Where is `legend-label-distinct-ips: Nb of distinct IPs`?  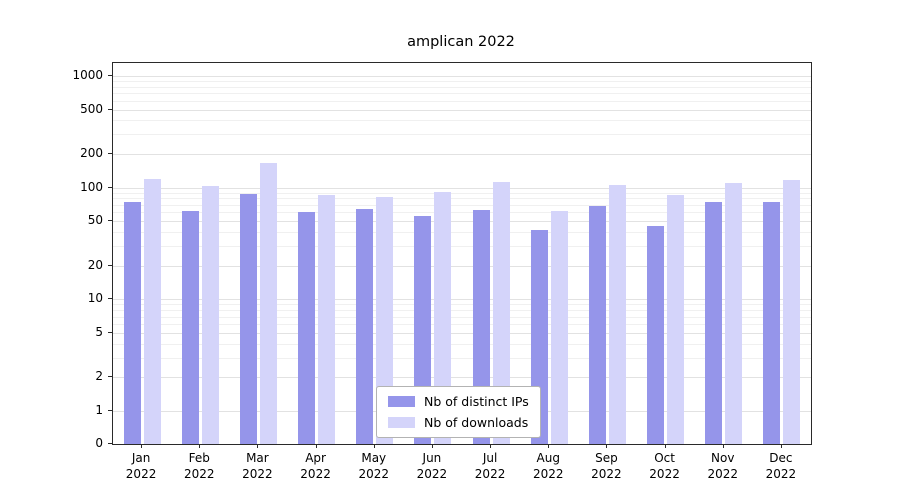
legend-label-distinct-ips: Nb of distinct IPs is located at coordinates (476, 401).